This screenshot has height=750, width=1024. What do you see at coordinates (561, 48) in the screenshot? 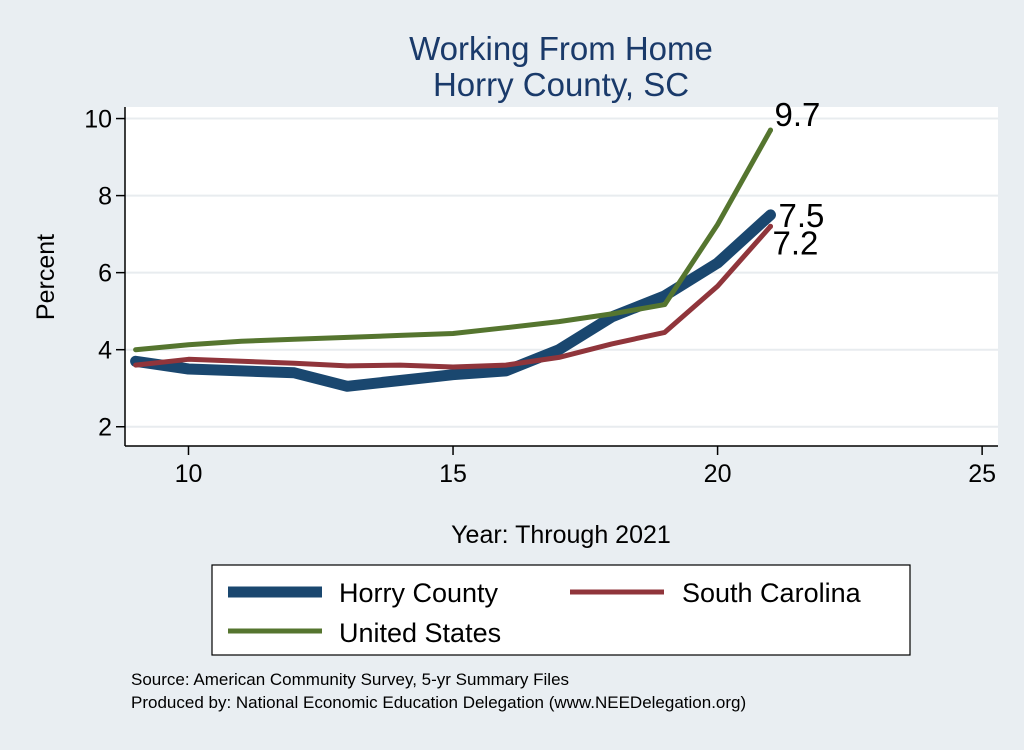
I see `chart-title: Working From Home` at bounding box center [561, 48].